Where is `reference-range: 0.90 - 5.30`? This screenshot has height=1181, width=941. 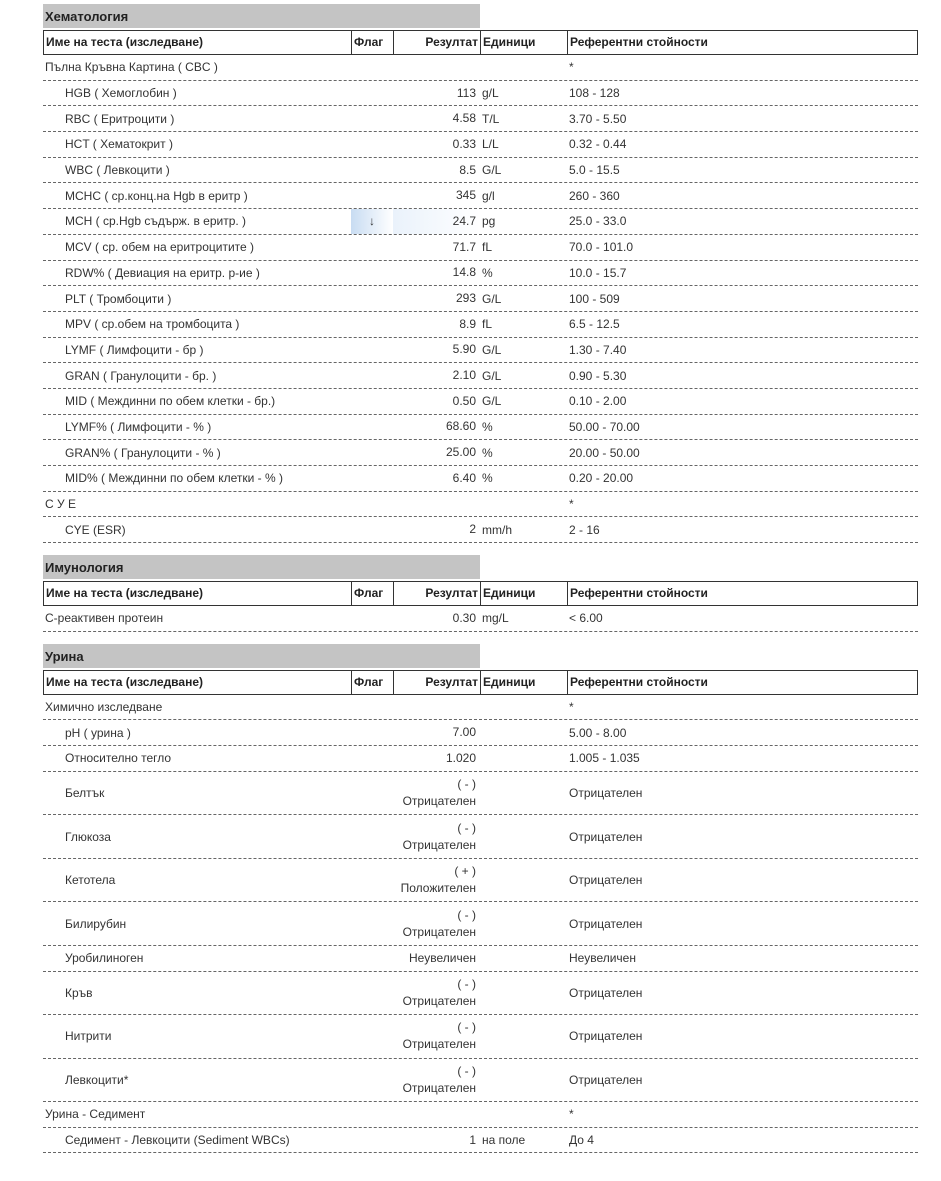 reference-range: 0.90 - 5.30 is located at coordinates (598, 375).